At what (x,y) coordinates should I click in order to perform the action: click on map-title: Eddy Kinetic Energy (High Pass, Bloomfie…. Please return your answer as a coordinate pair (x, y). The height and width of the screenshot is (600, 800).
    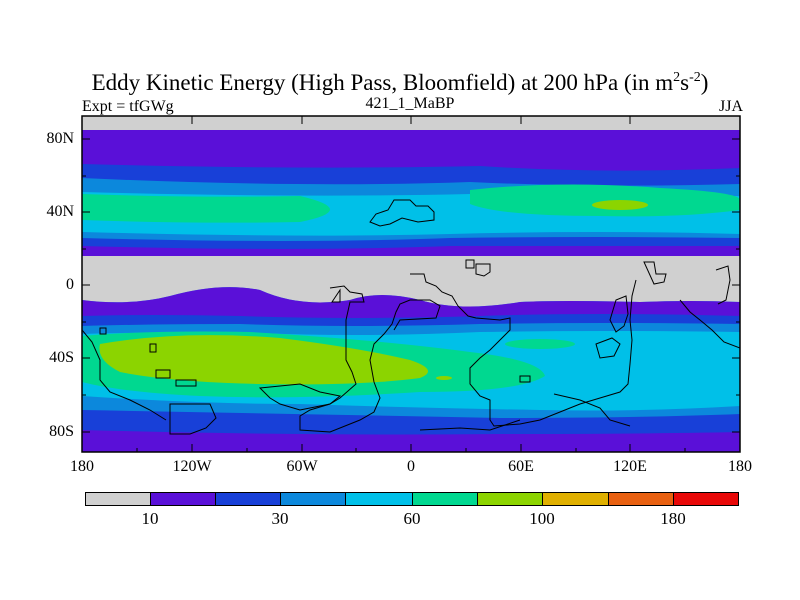
    Looking at the image, I should click on (400, 82).